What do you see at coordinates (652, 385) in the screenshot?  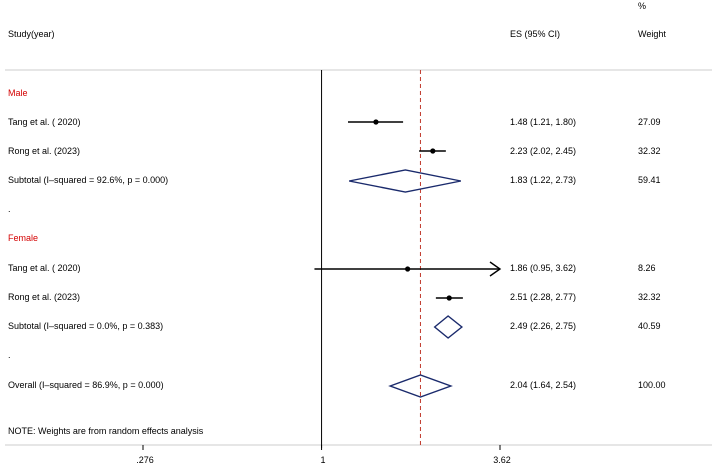 I see `overall-weight: 100.00` at bounding box center [652, 385].